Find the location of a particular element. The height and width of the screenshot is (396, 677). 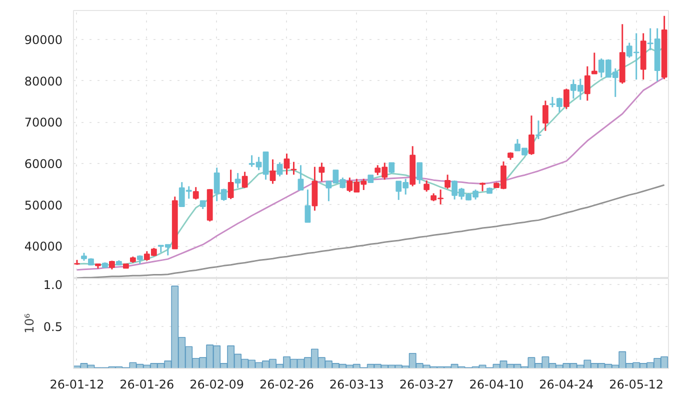

category-label: 26-04-10 is located at coordinates (496, 385).